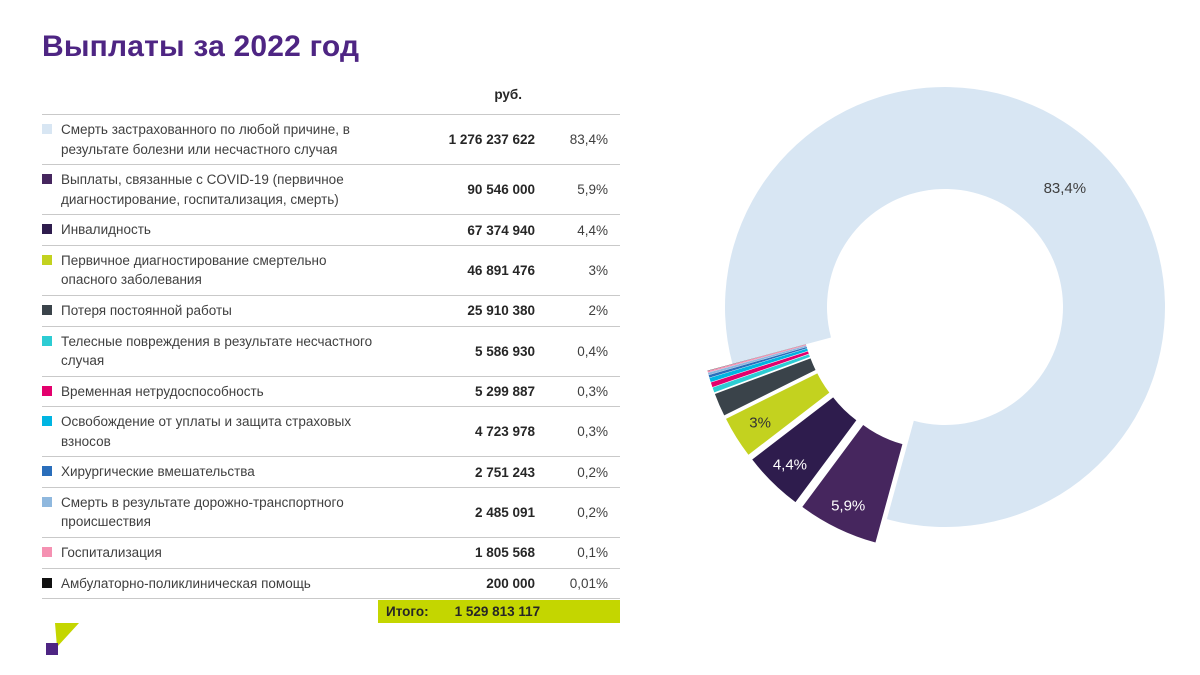 The width and height of the screenshot is (1200, 675). Describe the element at coordinates (331, 553) in the screenshot. I see `table-row: Госпитализация 1 805 568 0,1%` at that location.